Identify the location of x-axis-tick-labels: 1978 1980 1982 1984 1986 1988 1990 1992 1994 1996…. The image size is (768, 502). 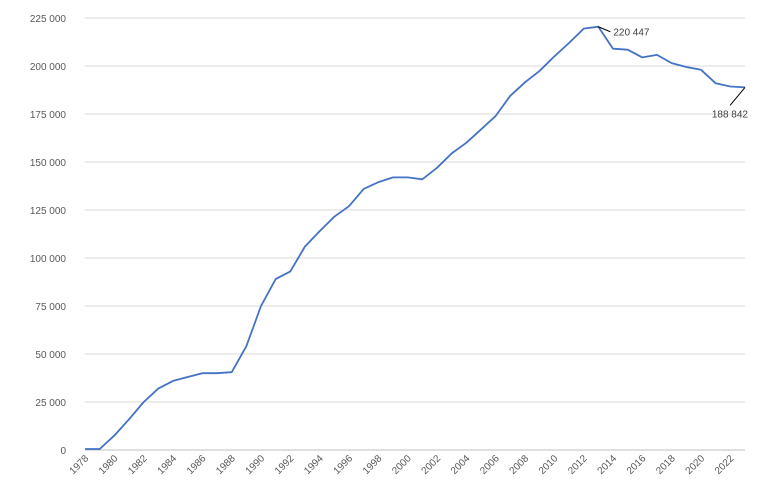
(402, 465).